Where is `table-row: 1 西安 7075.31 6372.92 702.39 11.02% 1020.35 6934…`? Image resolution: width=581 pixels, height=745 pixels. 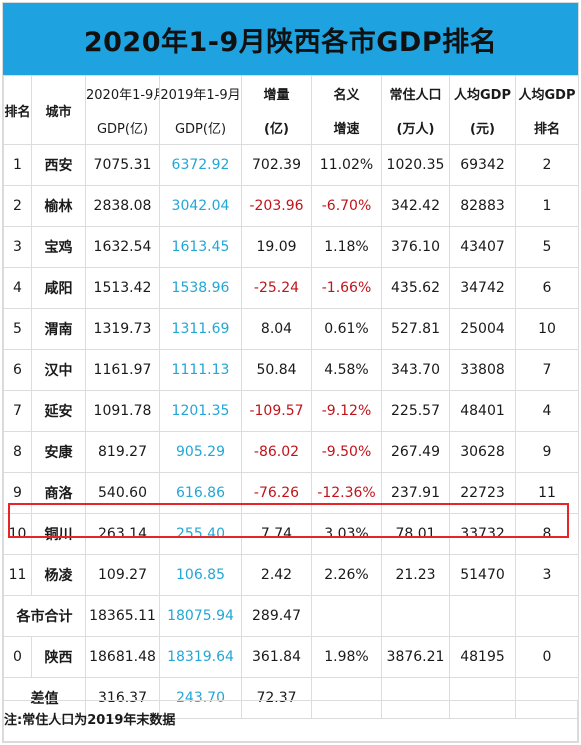 table-row: 1 西安 7075.31 6372.92 702.39 11.02% 1020.35 6934… is located at coordinates (291, 165).